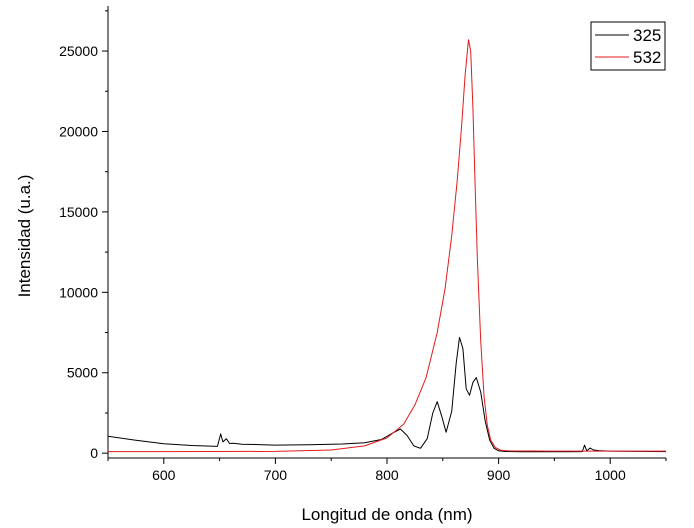 The image size is (694, 528). I want to click on x-tick-label: 600, so click(164, 475).